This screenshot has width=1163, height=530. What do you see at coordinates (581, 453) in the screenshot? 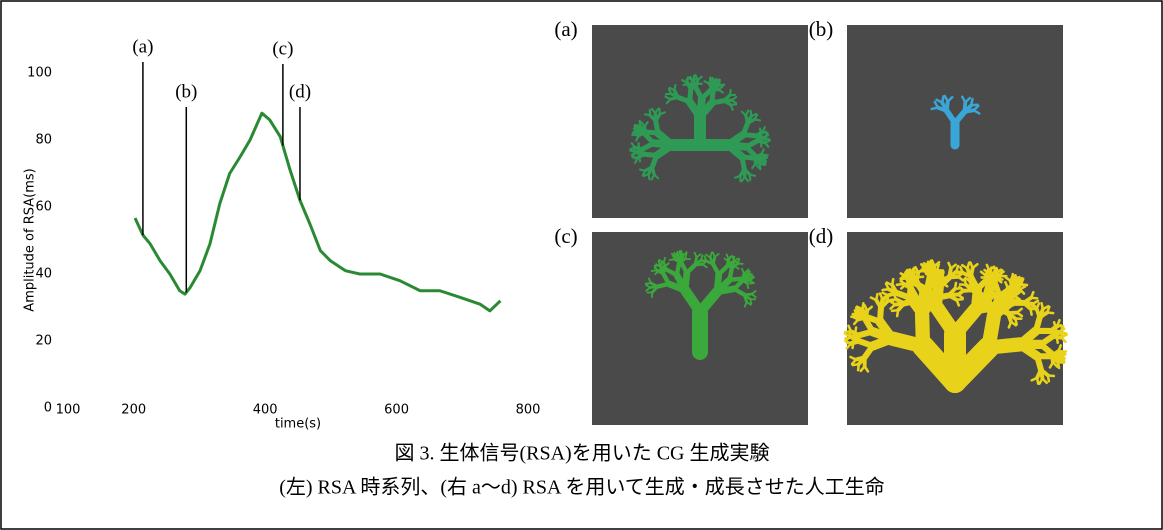
I see `caption-title: 図 3. 生体信号(RSA)を用いた CG 生成実験` at bounding box center [581, 453].